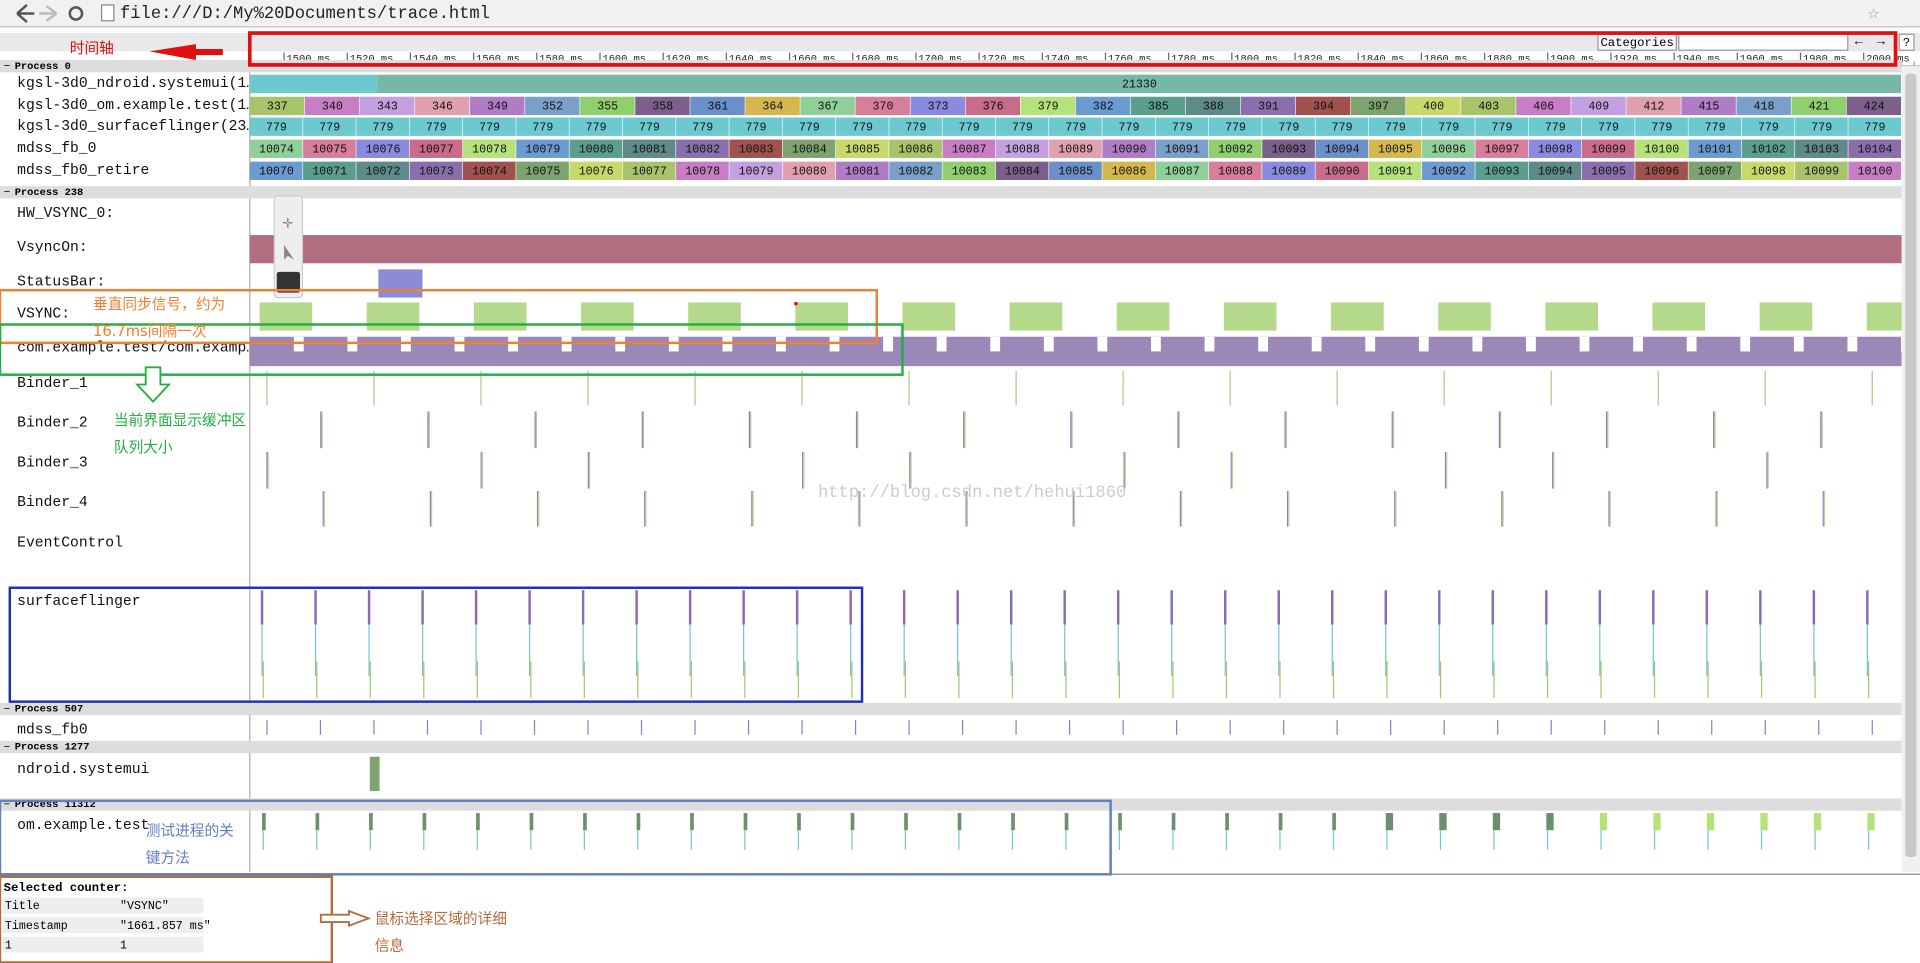 This screenshot has height=963, width=1920. I want to click on categories-label: Categories, so click(1636, 43).